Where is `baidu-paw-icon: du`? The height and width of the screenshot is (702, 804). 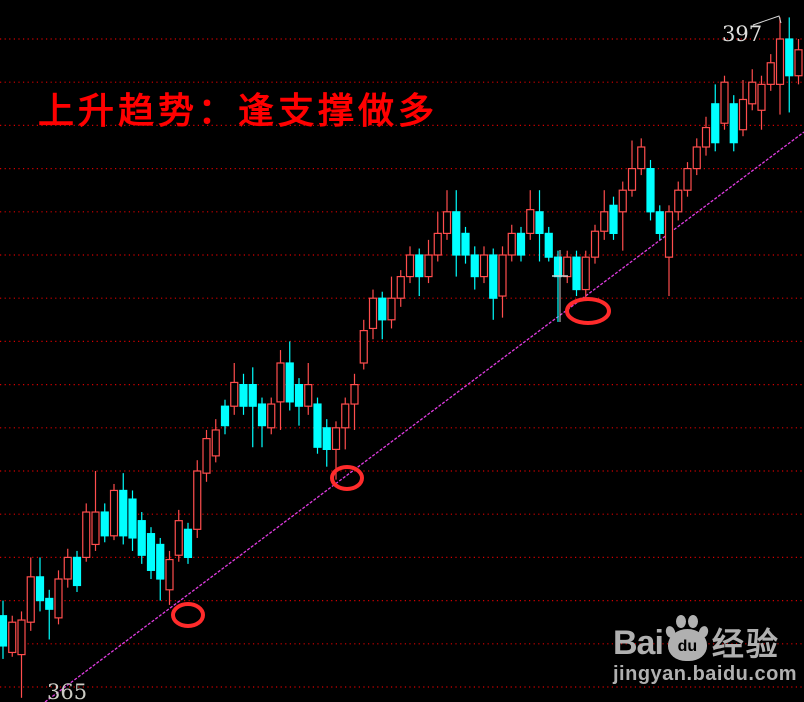
baidu-paw-icon: du is located at coordinates (687, 638).